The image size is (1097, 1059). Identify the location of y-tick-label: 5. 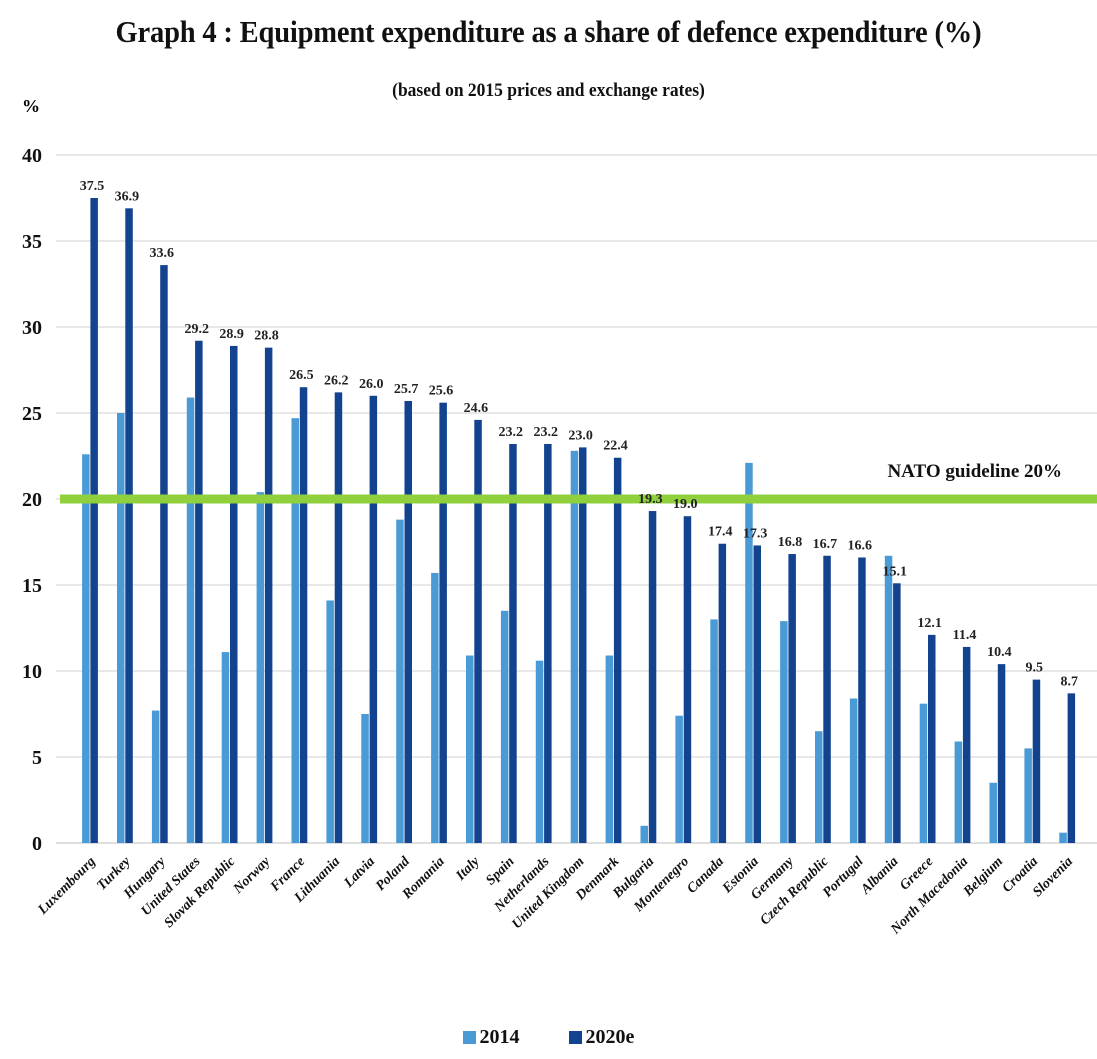
(37, 758).